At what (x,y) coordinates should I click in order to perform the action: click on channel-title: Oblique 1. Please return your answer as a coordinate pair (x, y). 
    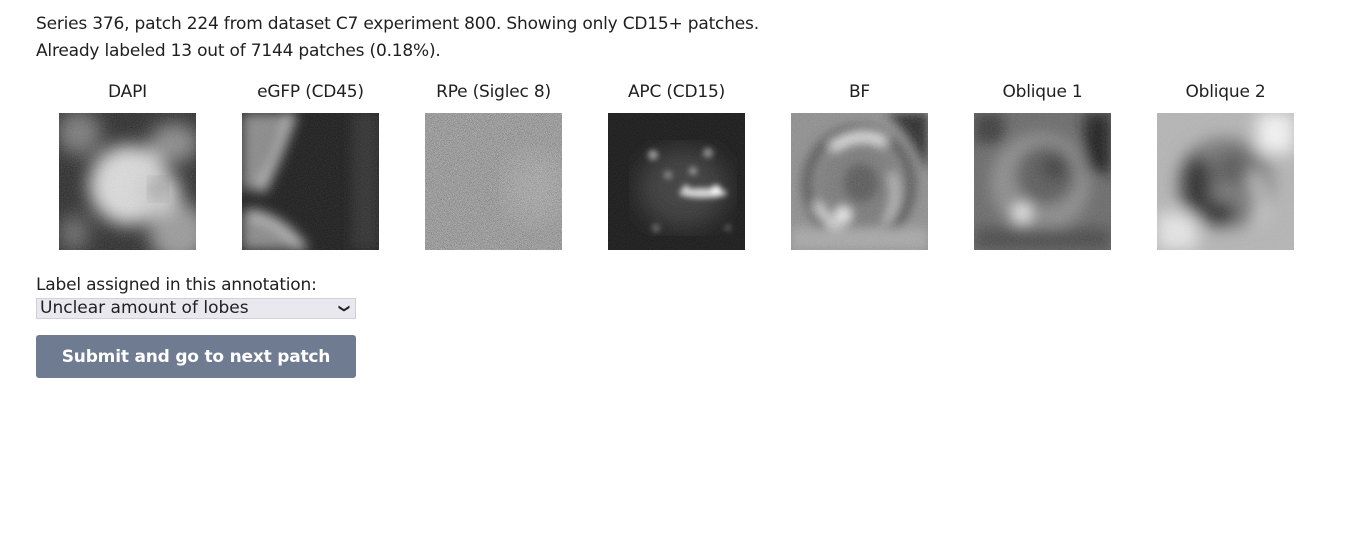
    Looking at the image, I should click on (1042, 92).